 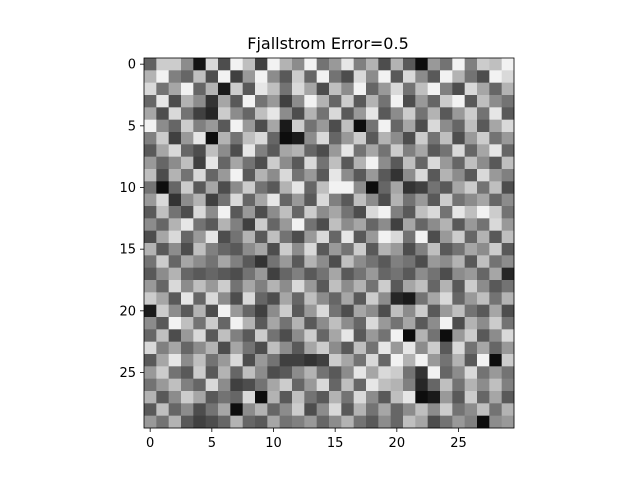 I want to click on x-tick-label: 10, so click(x=273, y=443).